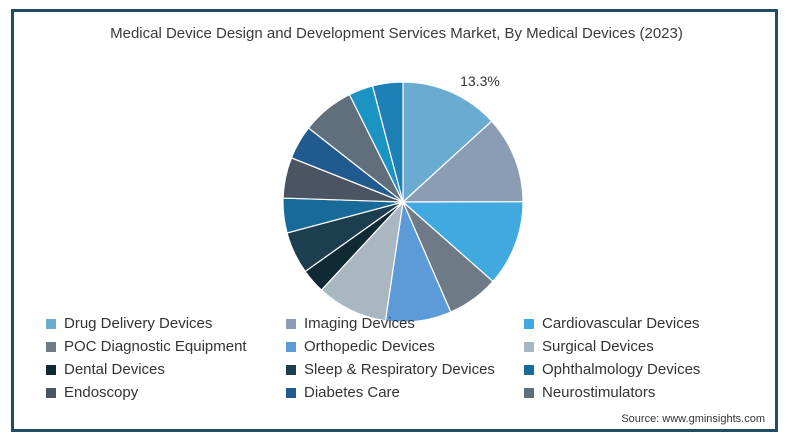 This screenshot has height=445, width=793. I want to click on legend-item: Drug Delivery Devices, so click(166, 323).